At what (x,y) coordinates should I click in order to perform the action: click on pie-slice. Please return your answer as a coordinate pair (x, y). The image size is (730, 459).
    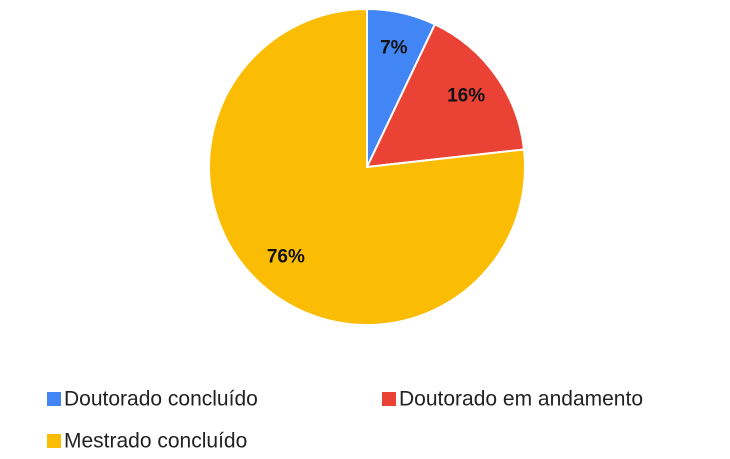
    Looking at the image, I should click on (445, 96).